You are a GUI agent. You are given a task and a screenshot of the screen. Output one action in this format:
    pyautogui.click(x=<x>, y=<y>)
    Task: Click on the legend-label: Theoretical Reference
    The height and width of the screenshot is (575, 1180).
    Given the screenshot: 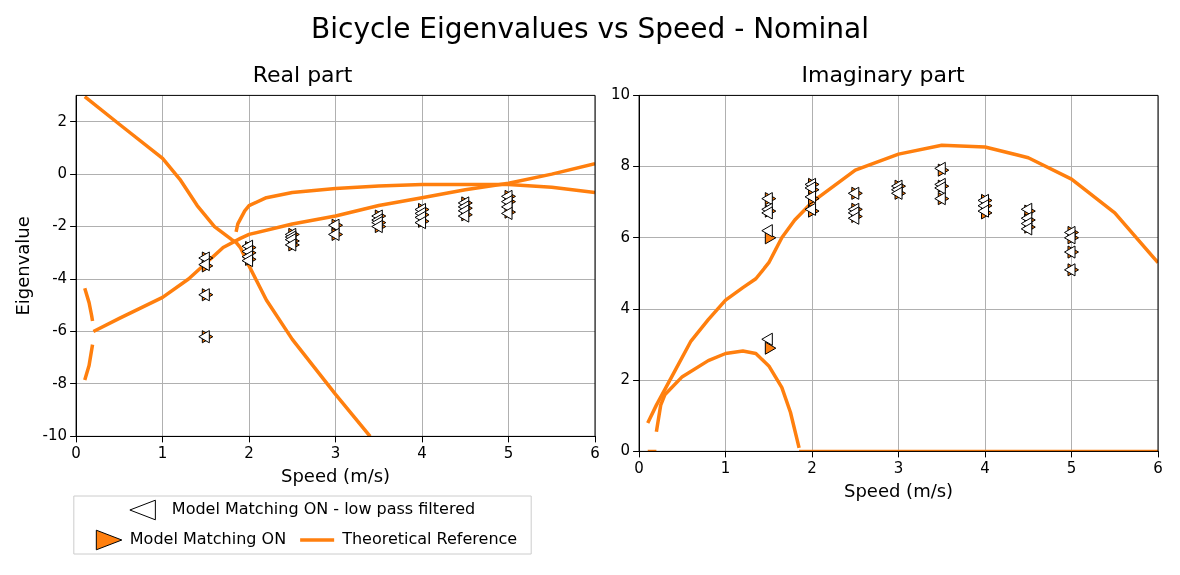 What is the action you would take?
    pyautogui.click(x=429, y=539)
    